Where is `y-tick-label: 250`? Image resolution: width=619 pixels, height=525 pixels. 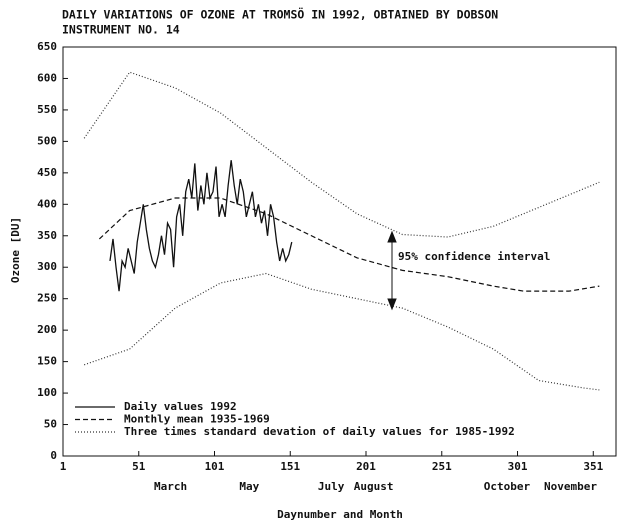
y-tick-label: 250 is located at coordinates (47, 298).